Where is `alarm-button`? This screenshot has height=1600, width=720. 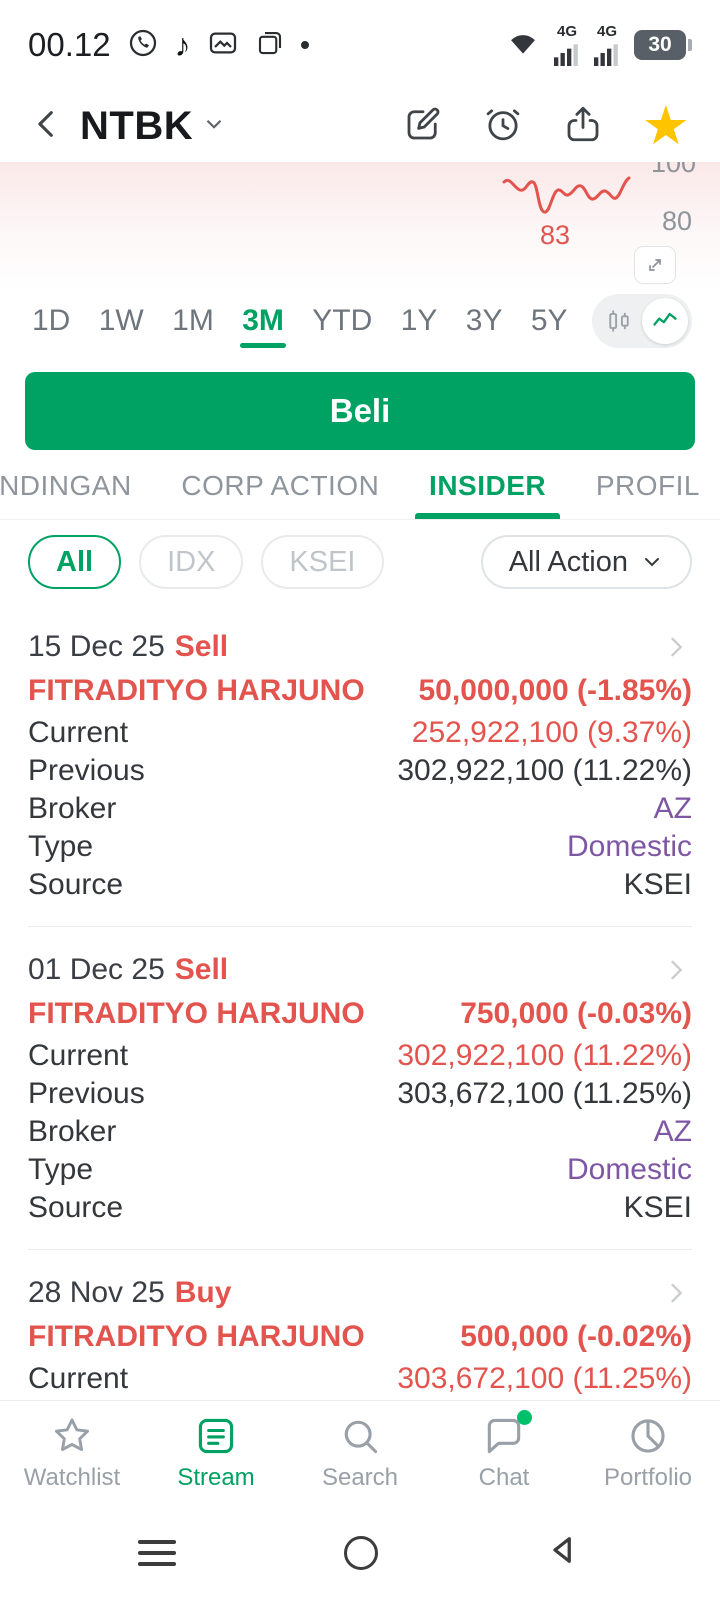
alarm-button is located at coordinates (503, 126).